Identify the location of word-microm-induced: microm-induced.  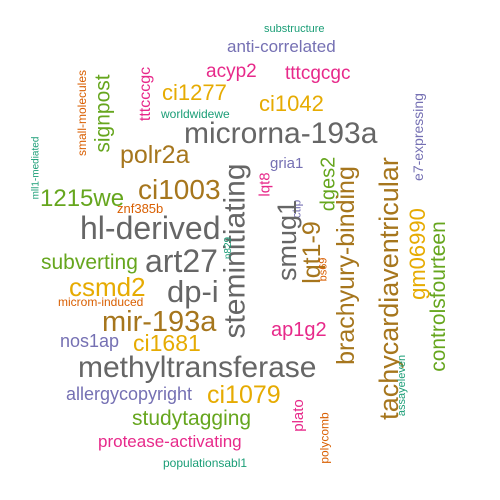
(101, 302).